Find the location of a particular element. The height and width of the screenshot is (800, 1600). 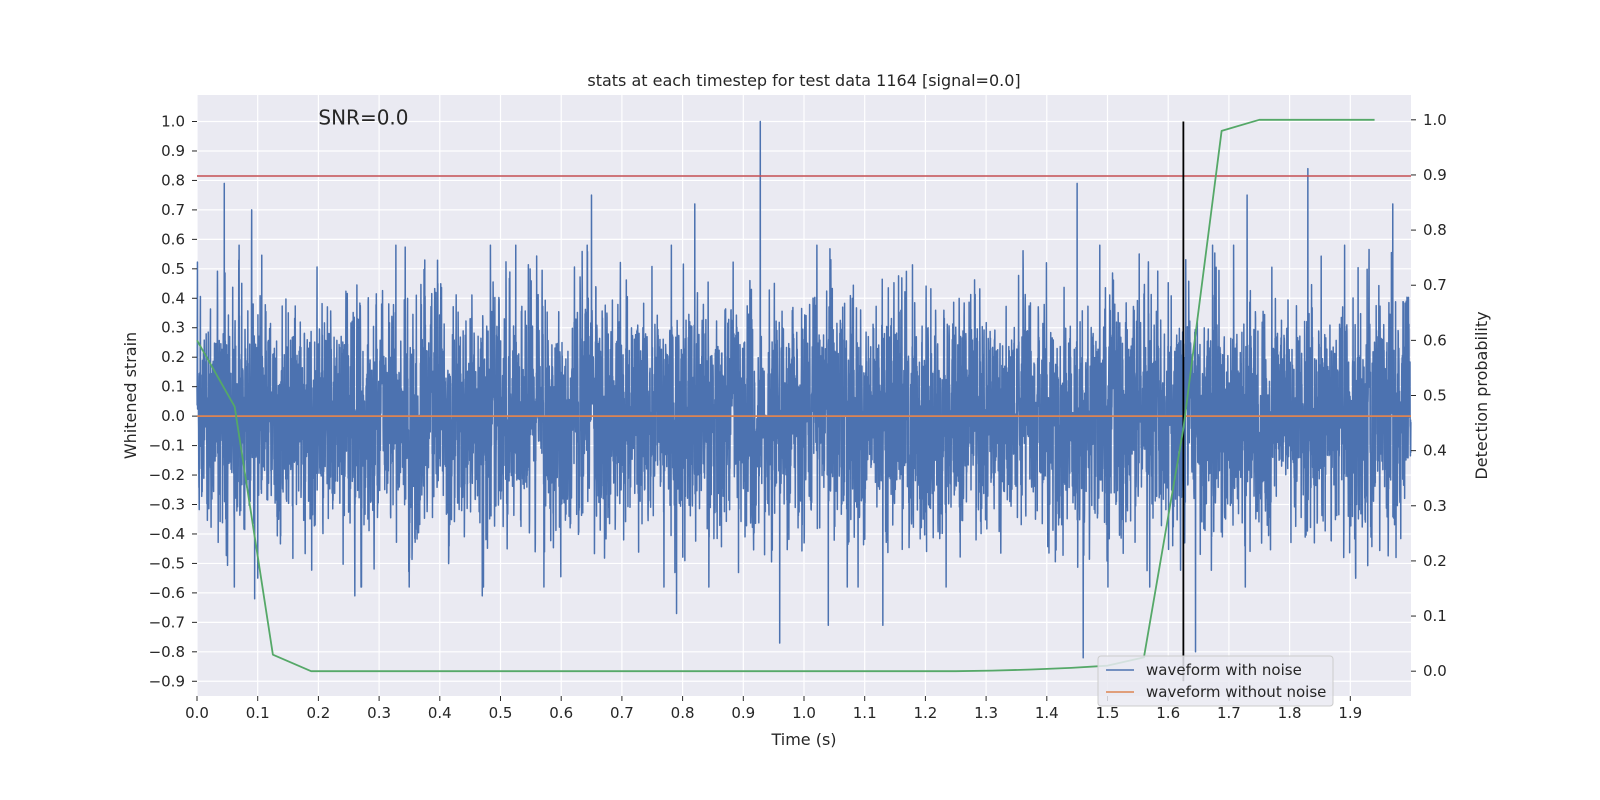

x-tick-label: 0.8 is located at coordinates (683, 713).